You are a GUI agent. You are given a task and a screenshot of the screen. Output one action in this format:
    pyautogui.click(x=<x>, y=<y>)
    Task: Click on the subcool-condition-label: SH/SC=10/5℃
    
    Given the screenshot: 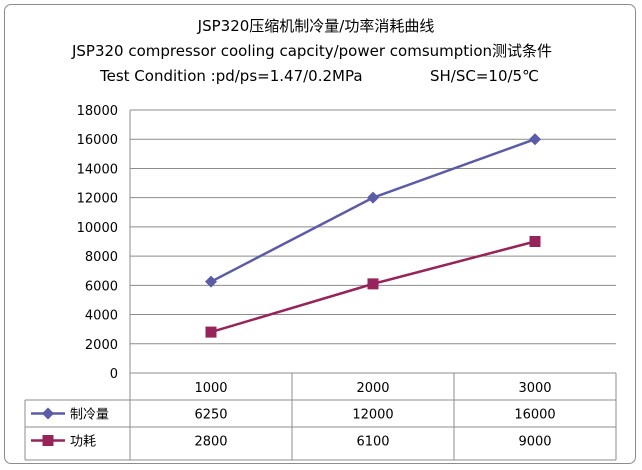 What is the action you would take?
    pyautogui.click(x=484, y=76)
    